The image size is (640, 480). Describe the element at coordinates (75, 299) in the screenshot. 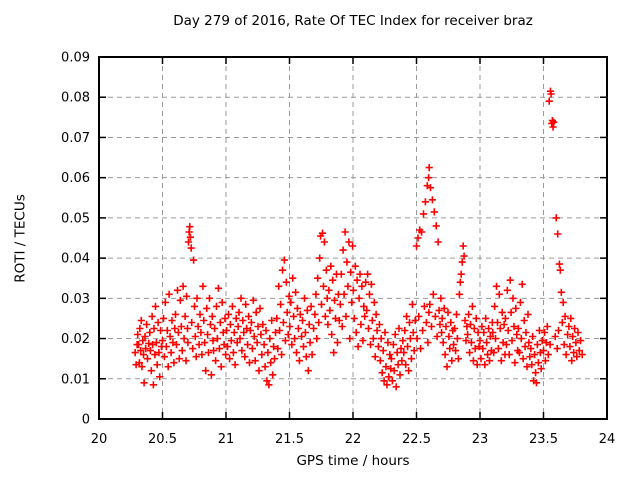

I see `y-tick-label: 0.03` at that location.